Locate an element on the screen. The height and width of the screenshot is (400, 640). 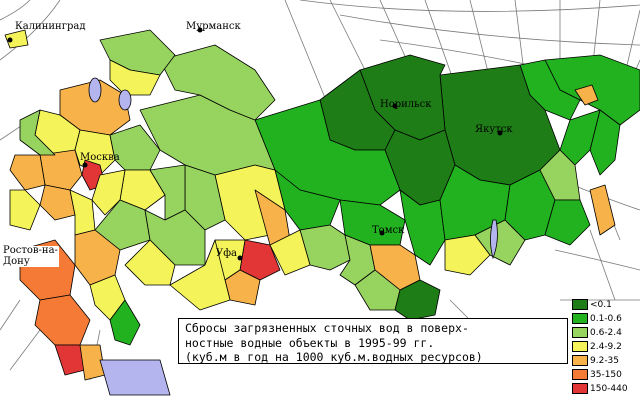
legend-item: 2.4-9.2 is located at coordinates (605, 347).